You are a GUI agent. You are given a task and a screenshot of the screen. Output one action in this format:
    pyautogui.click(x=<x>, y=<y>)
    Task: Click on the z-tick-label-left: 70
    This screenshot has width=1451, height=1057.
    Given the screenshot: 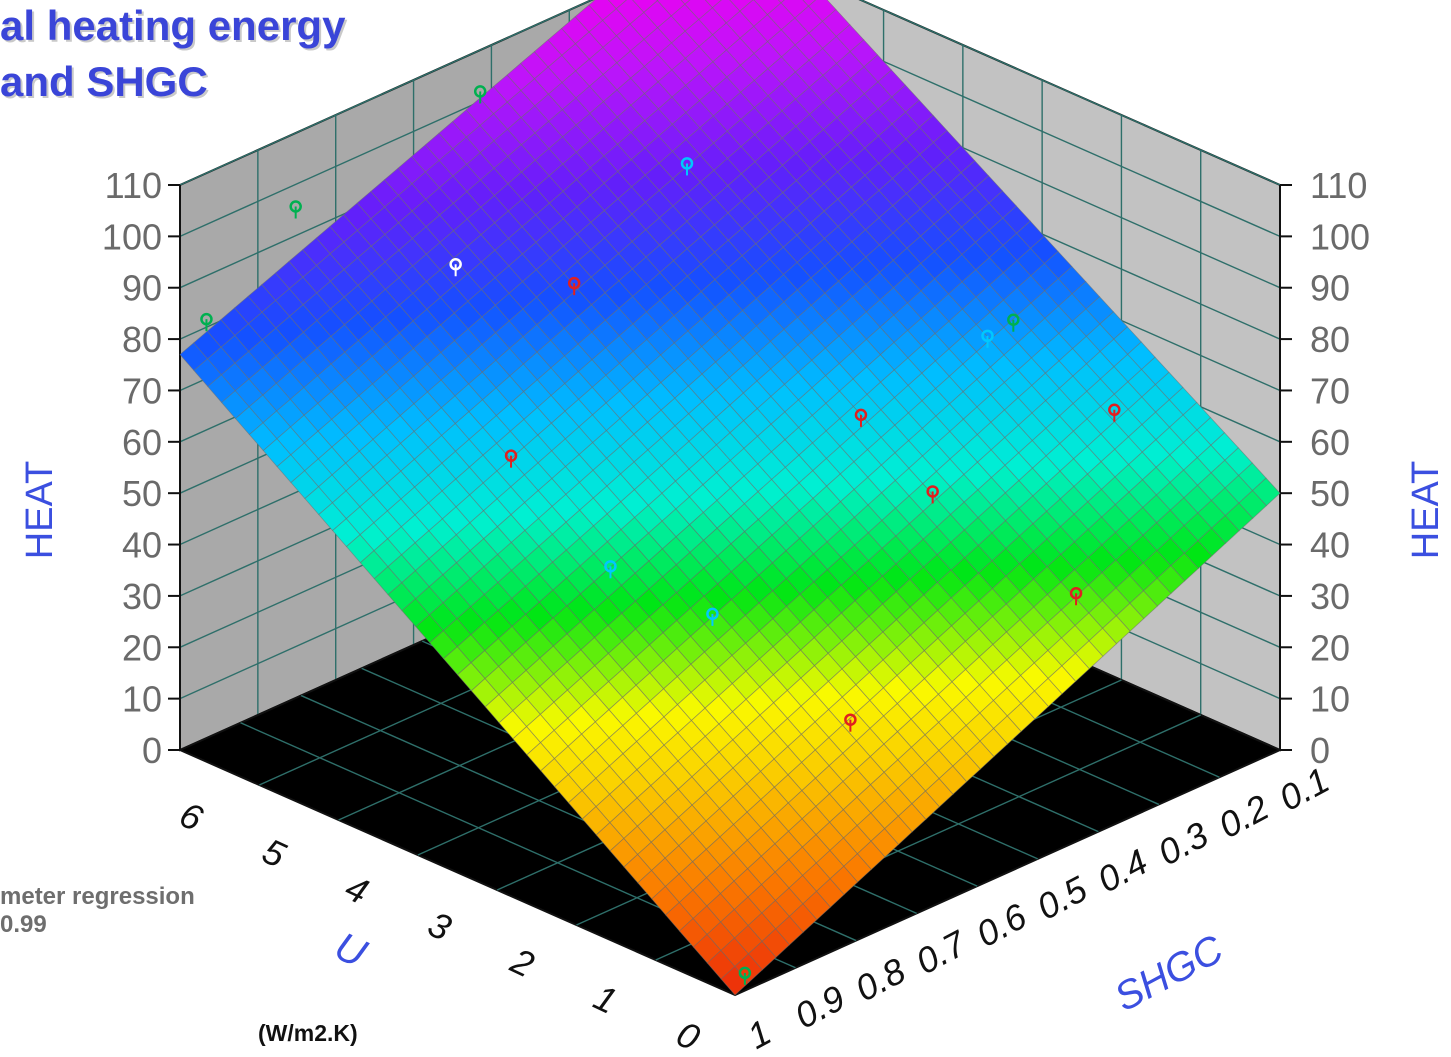 What is the action you would take?
    pyautogui.click(x=142, y=390)
    